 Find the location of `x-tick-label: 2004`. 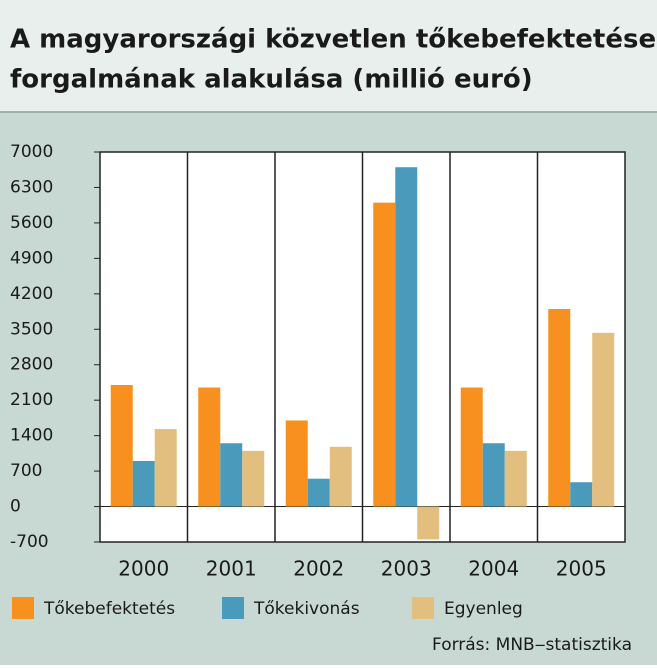

x-tick-label: 2004 is located at coordinates (493, 569).